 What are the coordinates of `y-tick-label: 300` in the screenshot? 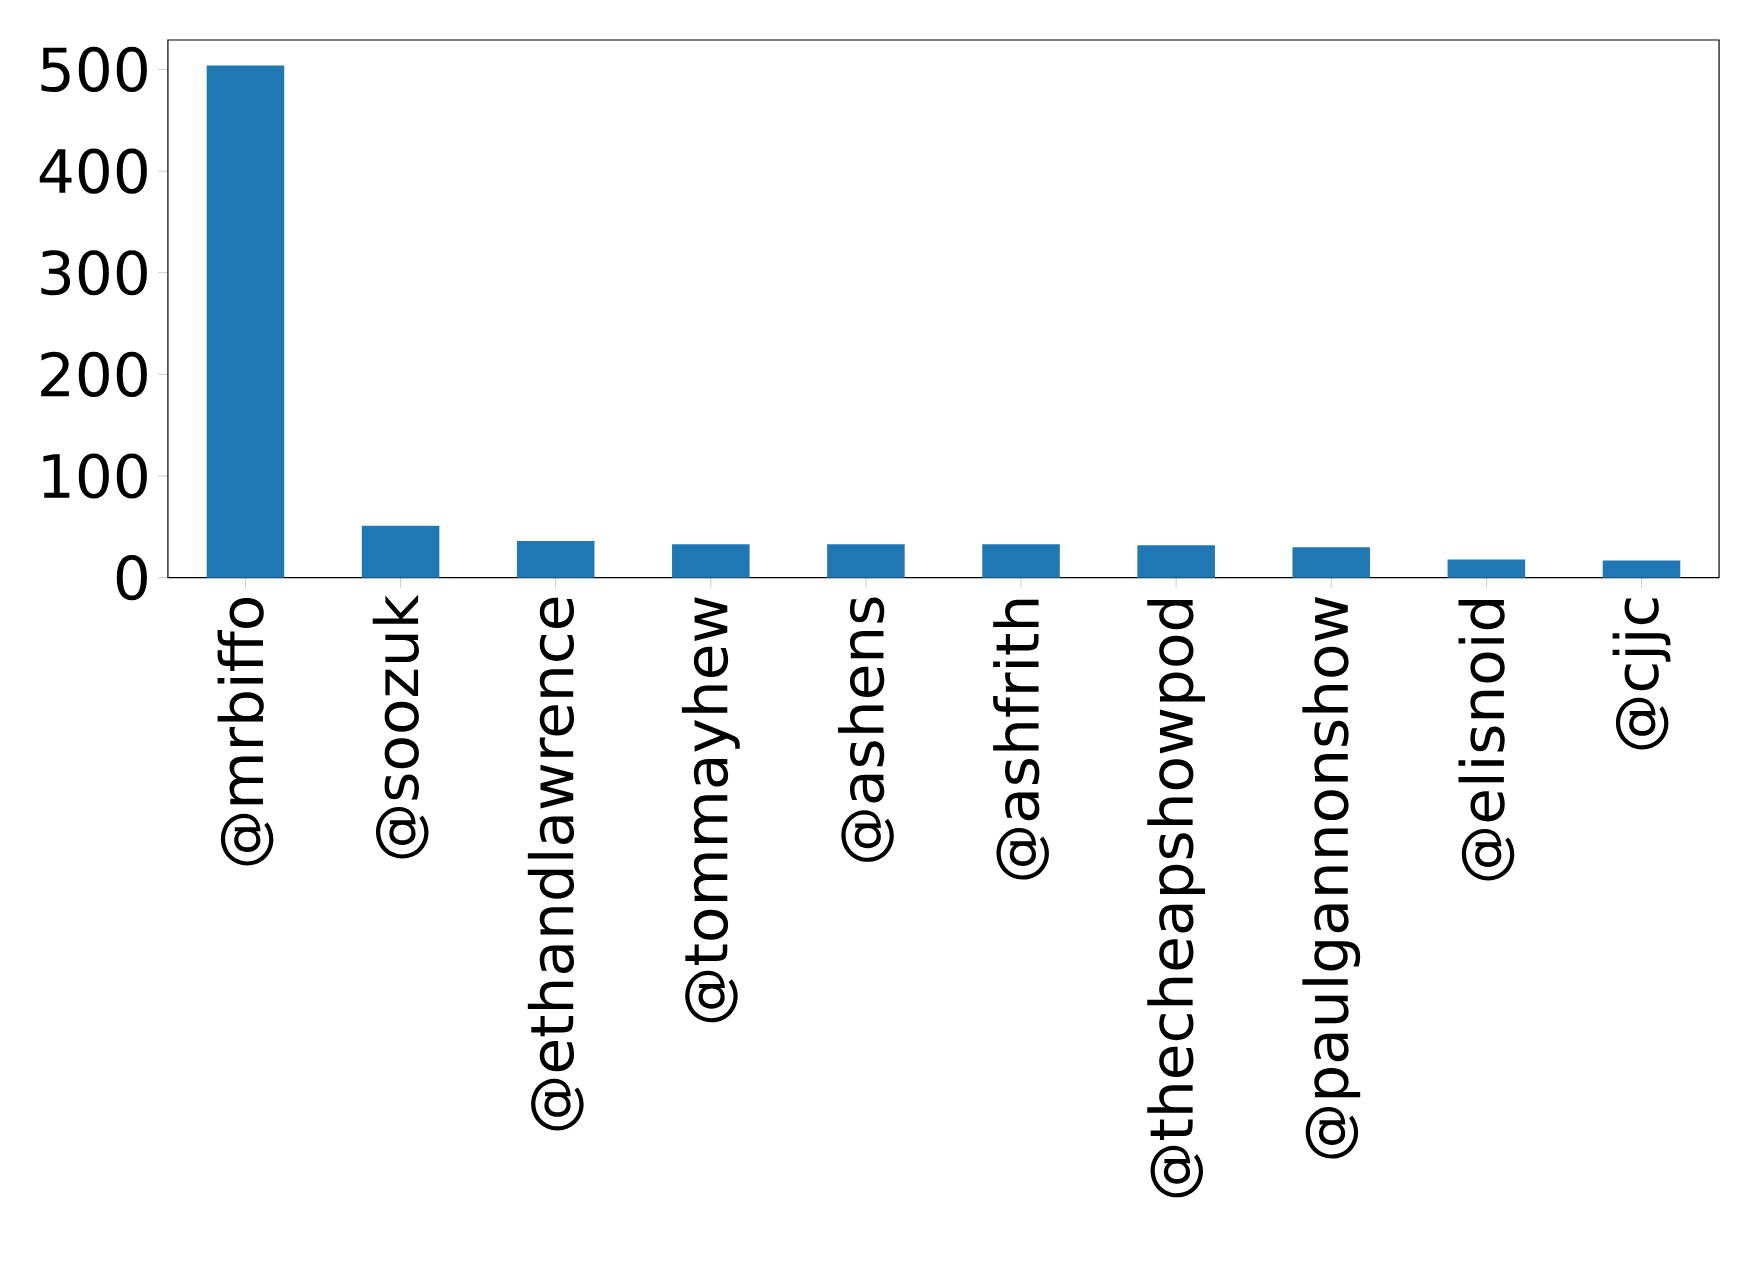 It's located at (94, 273).